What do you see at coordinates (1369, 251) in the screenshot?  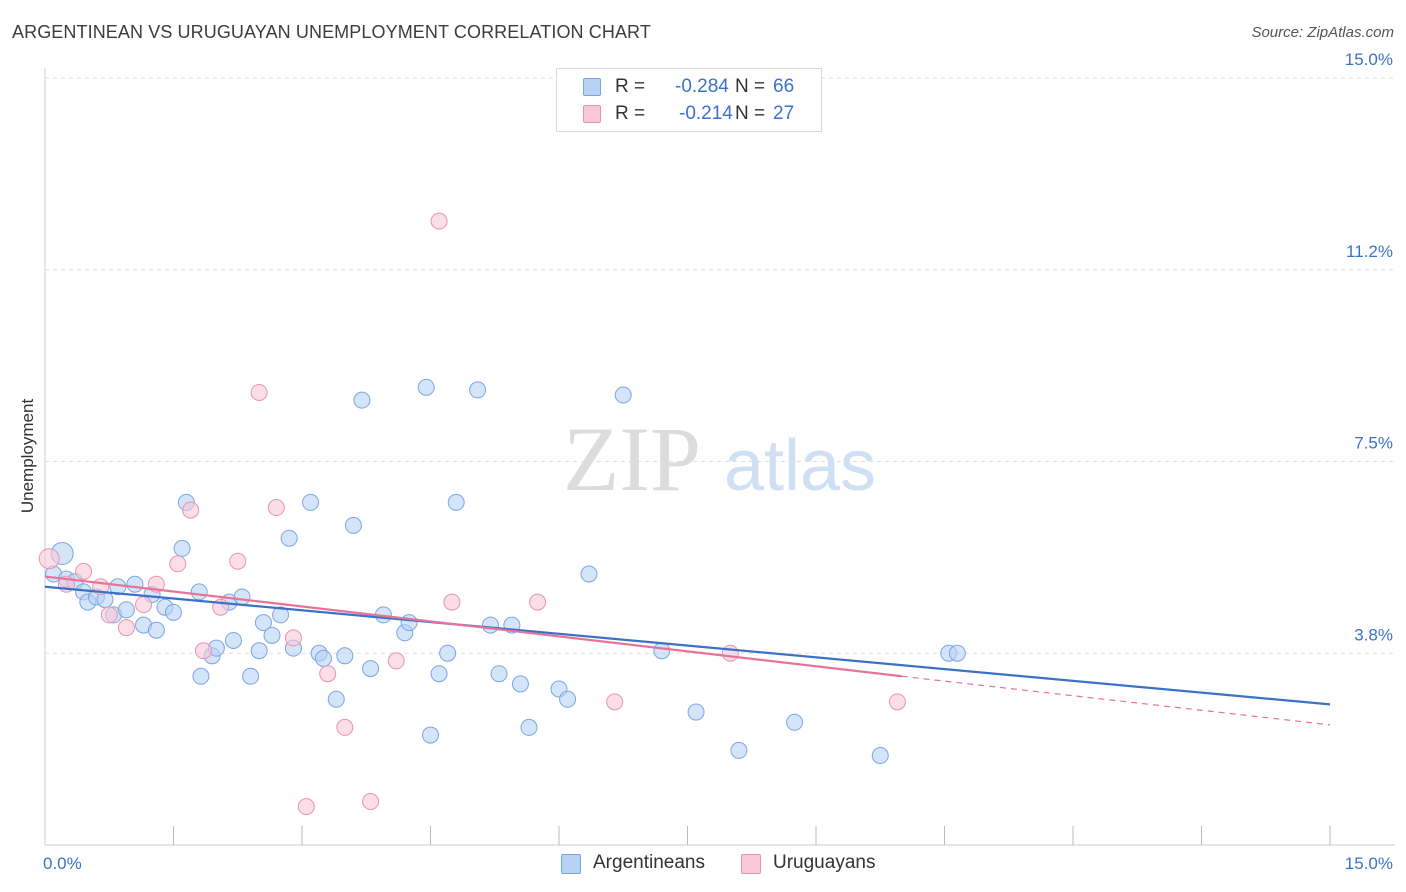 I see `y-tick-label: 11.2%` at bounding box center [1369, 251].